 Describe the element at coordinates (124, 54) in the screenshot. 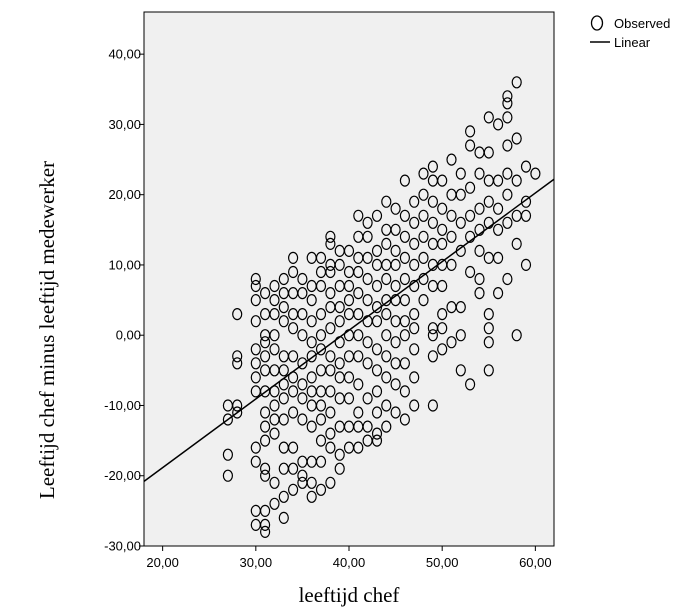

I see `y-tick-label: 40,00` at that location.